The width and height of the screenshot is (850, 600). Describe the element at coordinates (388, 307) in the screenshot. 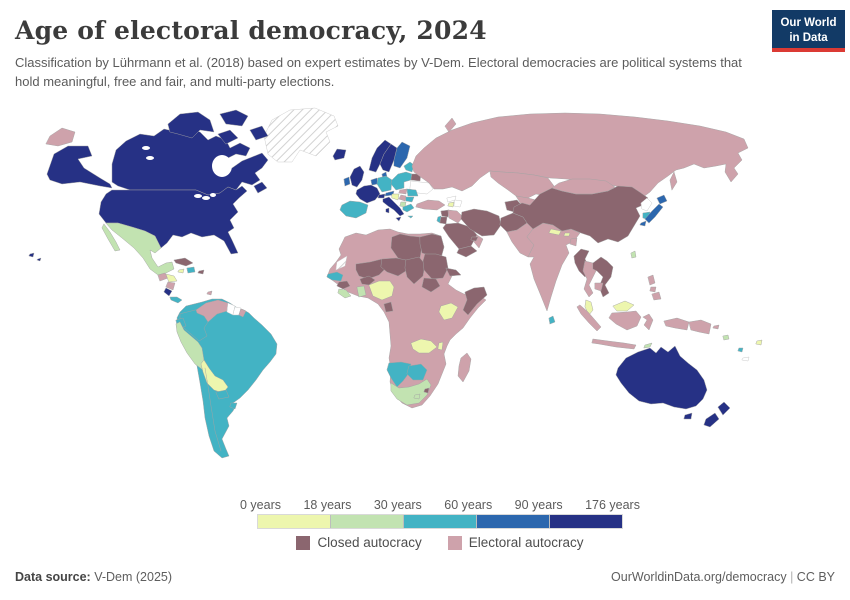

I see `country-gabon` at that location.